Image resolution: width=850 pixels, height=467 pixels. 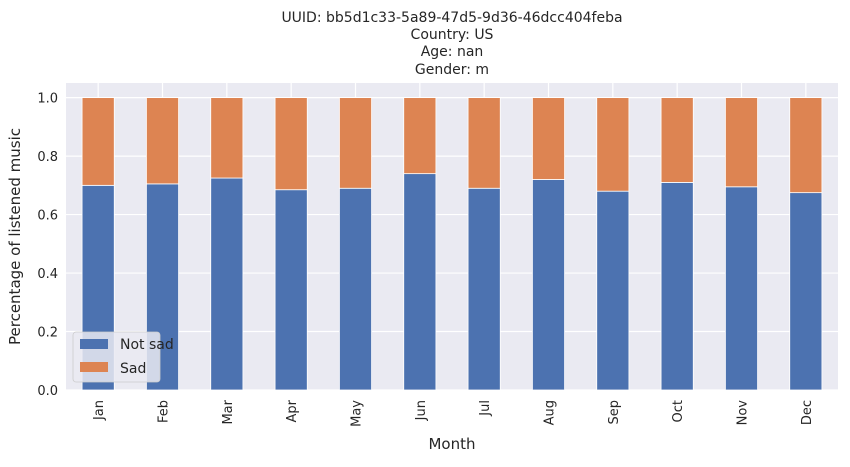 What do you see at coordinates (162, 141) in the screenshot?
I see `bar-sad-feb` at bounding box center [162, 141].